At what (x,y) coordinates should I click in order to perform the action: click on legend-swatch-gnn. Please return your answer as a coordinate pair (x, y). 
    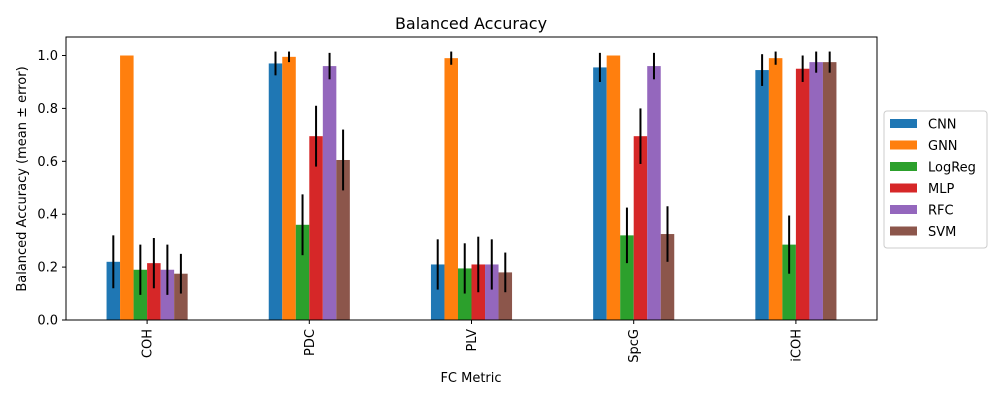
    Looking at the image, I should click on (903, 145).